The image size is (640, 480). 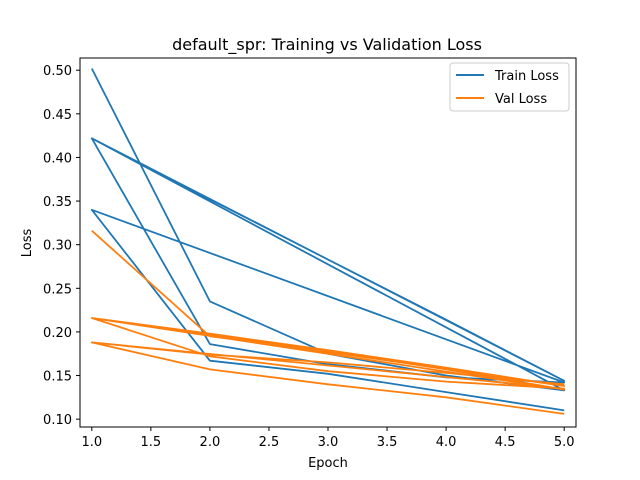 What do you see at coordinates (269, 442) in the screenshot?
I see `x-tick-label: 2.5` at bounding box center [269, 442].